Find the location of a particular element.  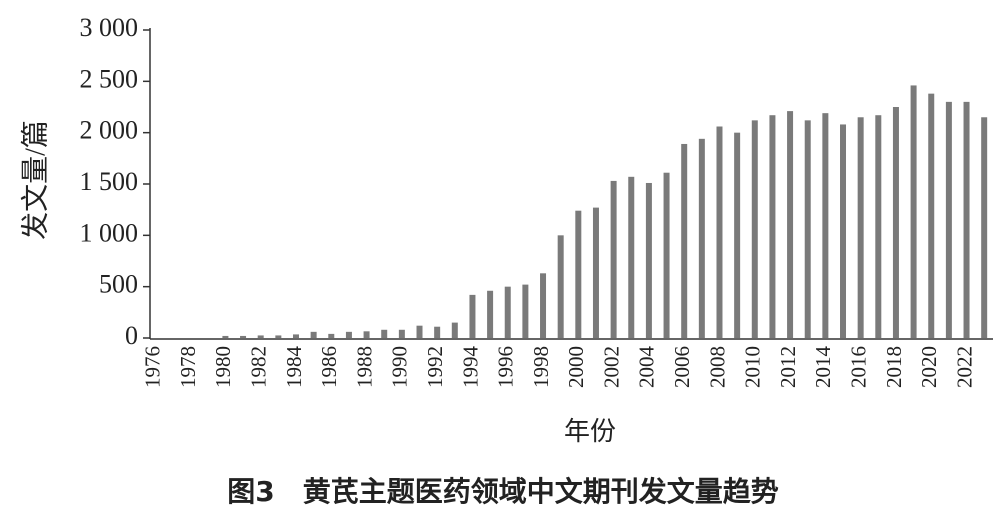

x-tick-label: 1980 is located at coordinates (223, 367).